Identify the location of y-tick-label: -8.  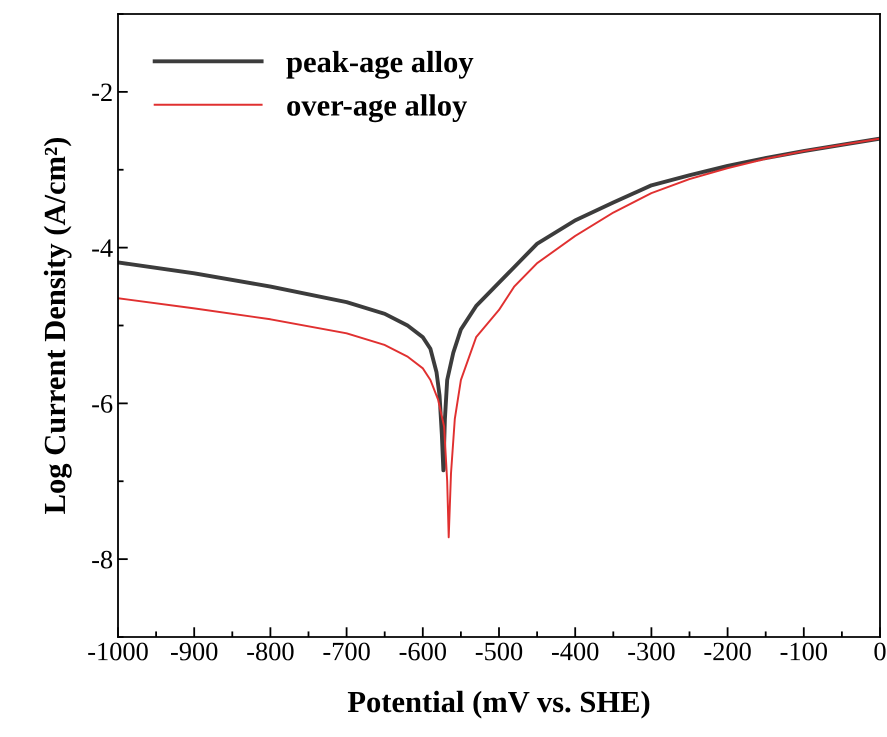
(102, 559).